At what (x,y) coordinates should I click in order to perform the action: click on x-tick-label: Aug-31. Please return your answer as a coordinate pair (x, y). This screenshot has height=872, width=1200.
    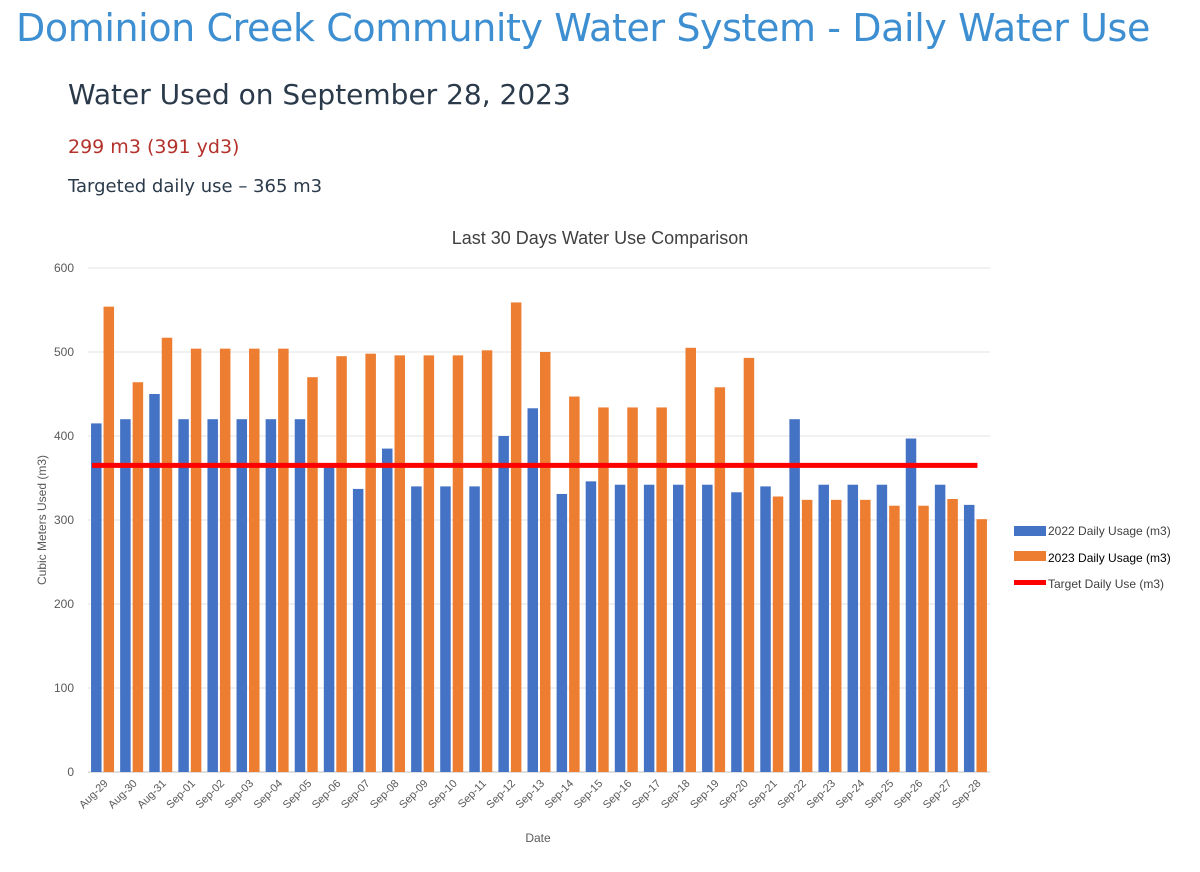
    Looking at the image, I should click on (152, 795).